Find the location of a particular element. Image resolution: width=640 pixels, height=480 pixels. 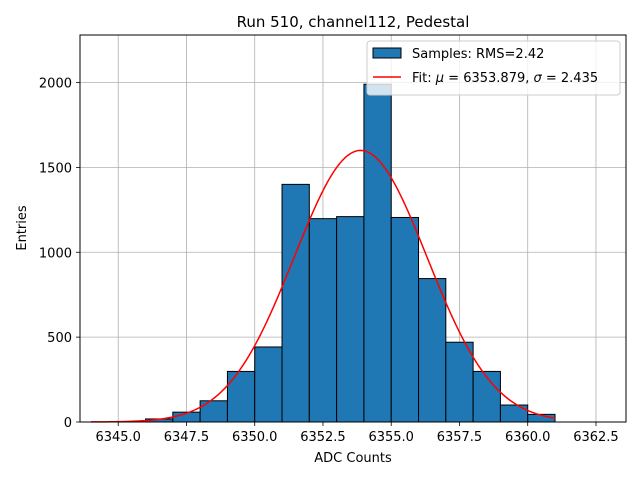

x-tick-label: 6352.5 is located at coordinates (323, 437).